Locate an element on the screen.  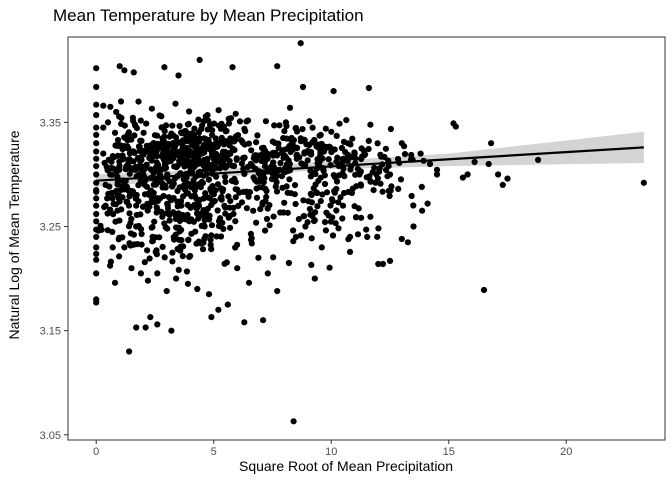
x-tick-label: 10 is located at coordinates (331, 452).